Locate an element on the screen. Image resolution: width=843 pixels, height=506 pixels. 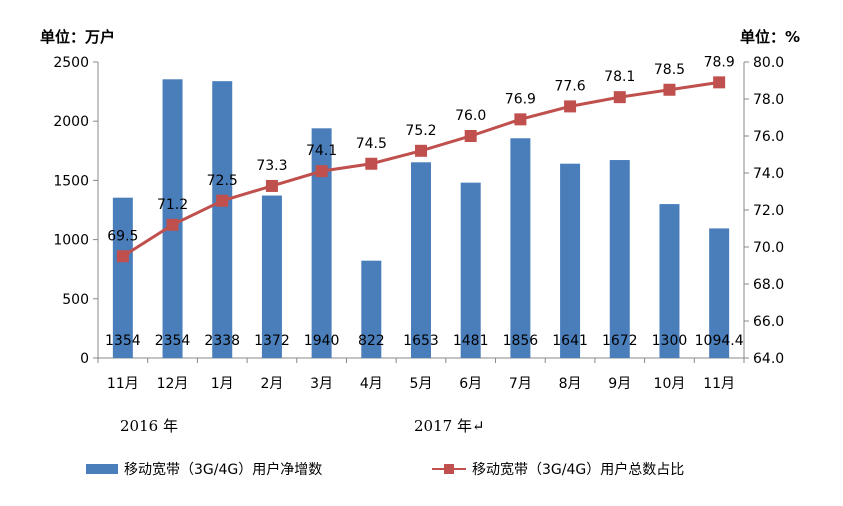
bar-data-label: 1856 is located at coordinates (521, 341).